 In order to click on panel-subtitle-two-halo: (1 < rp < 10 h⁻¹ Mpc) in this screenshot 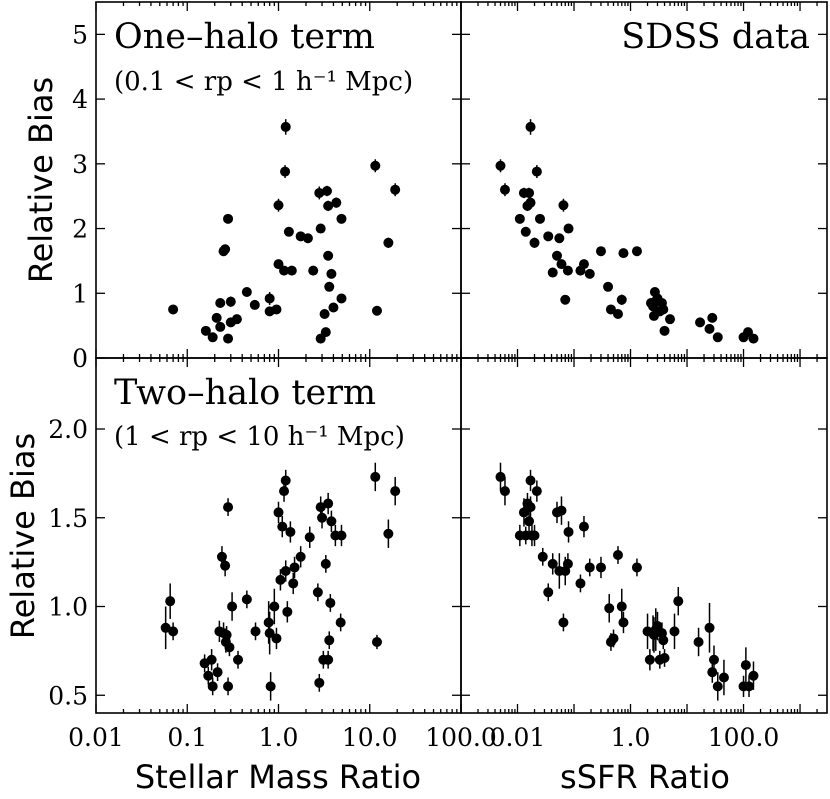, I will do `click(259, 437)`.